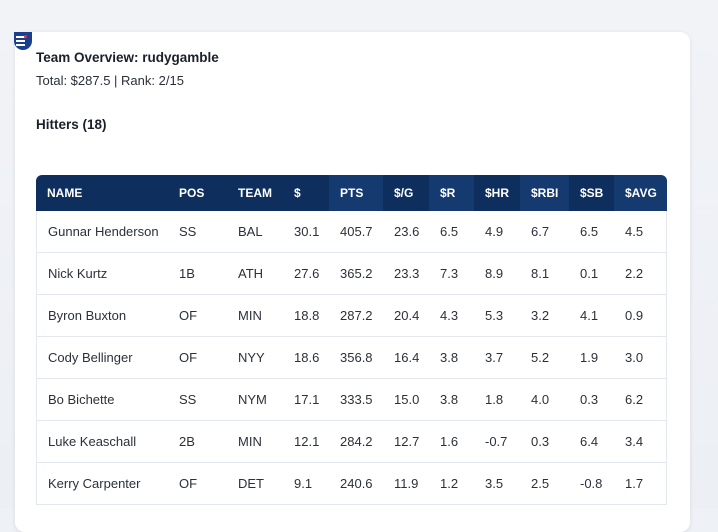 The image size is (718, 532). What do you see at coordinates (102, 274) in the screenshot?
I see `cell-player-name: Nick Kurtz` at bounding box center [102, 274].